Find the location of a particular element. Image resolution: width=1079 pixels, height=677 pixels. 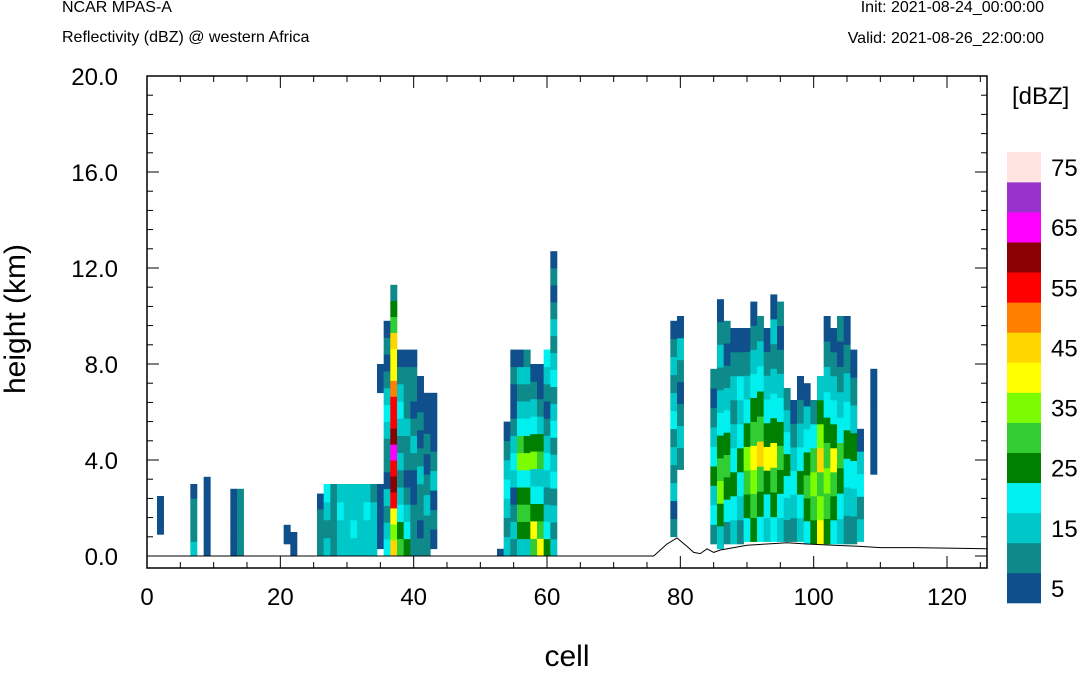

colorbar is located at coordinates (1024, 378).